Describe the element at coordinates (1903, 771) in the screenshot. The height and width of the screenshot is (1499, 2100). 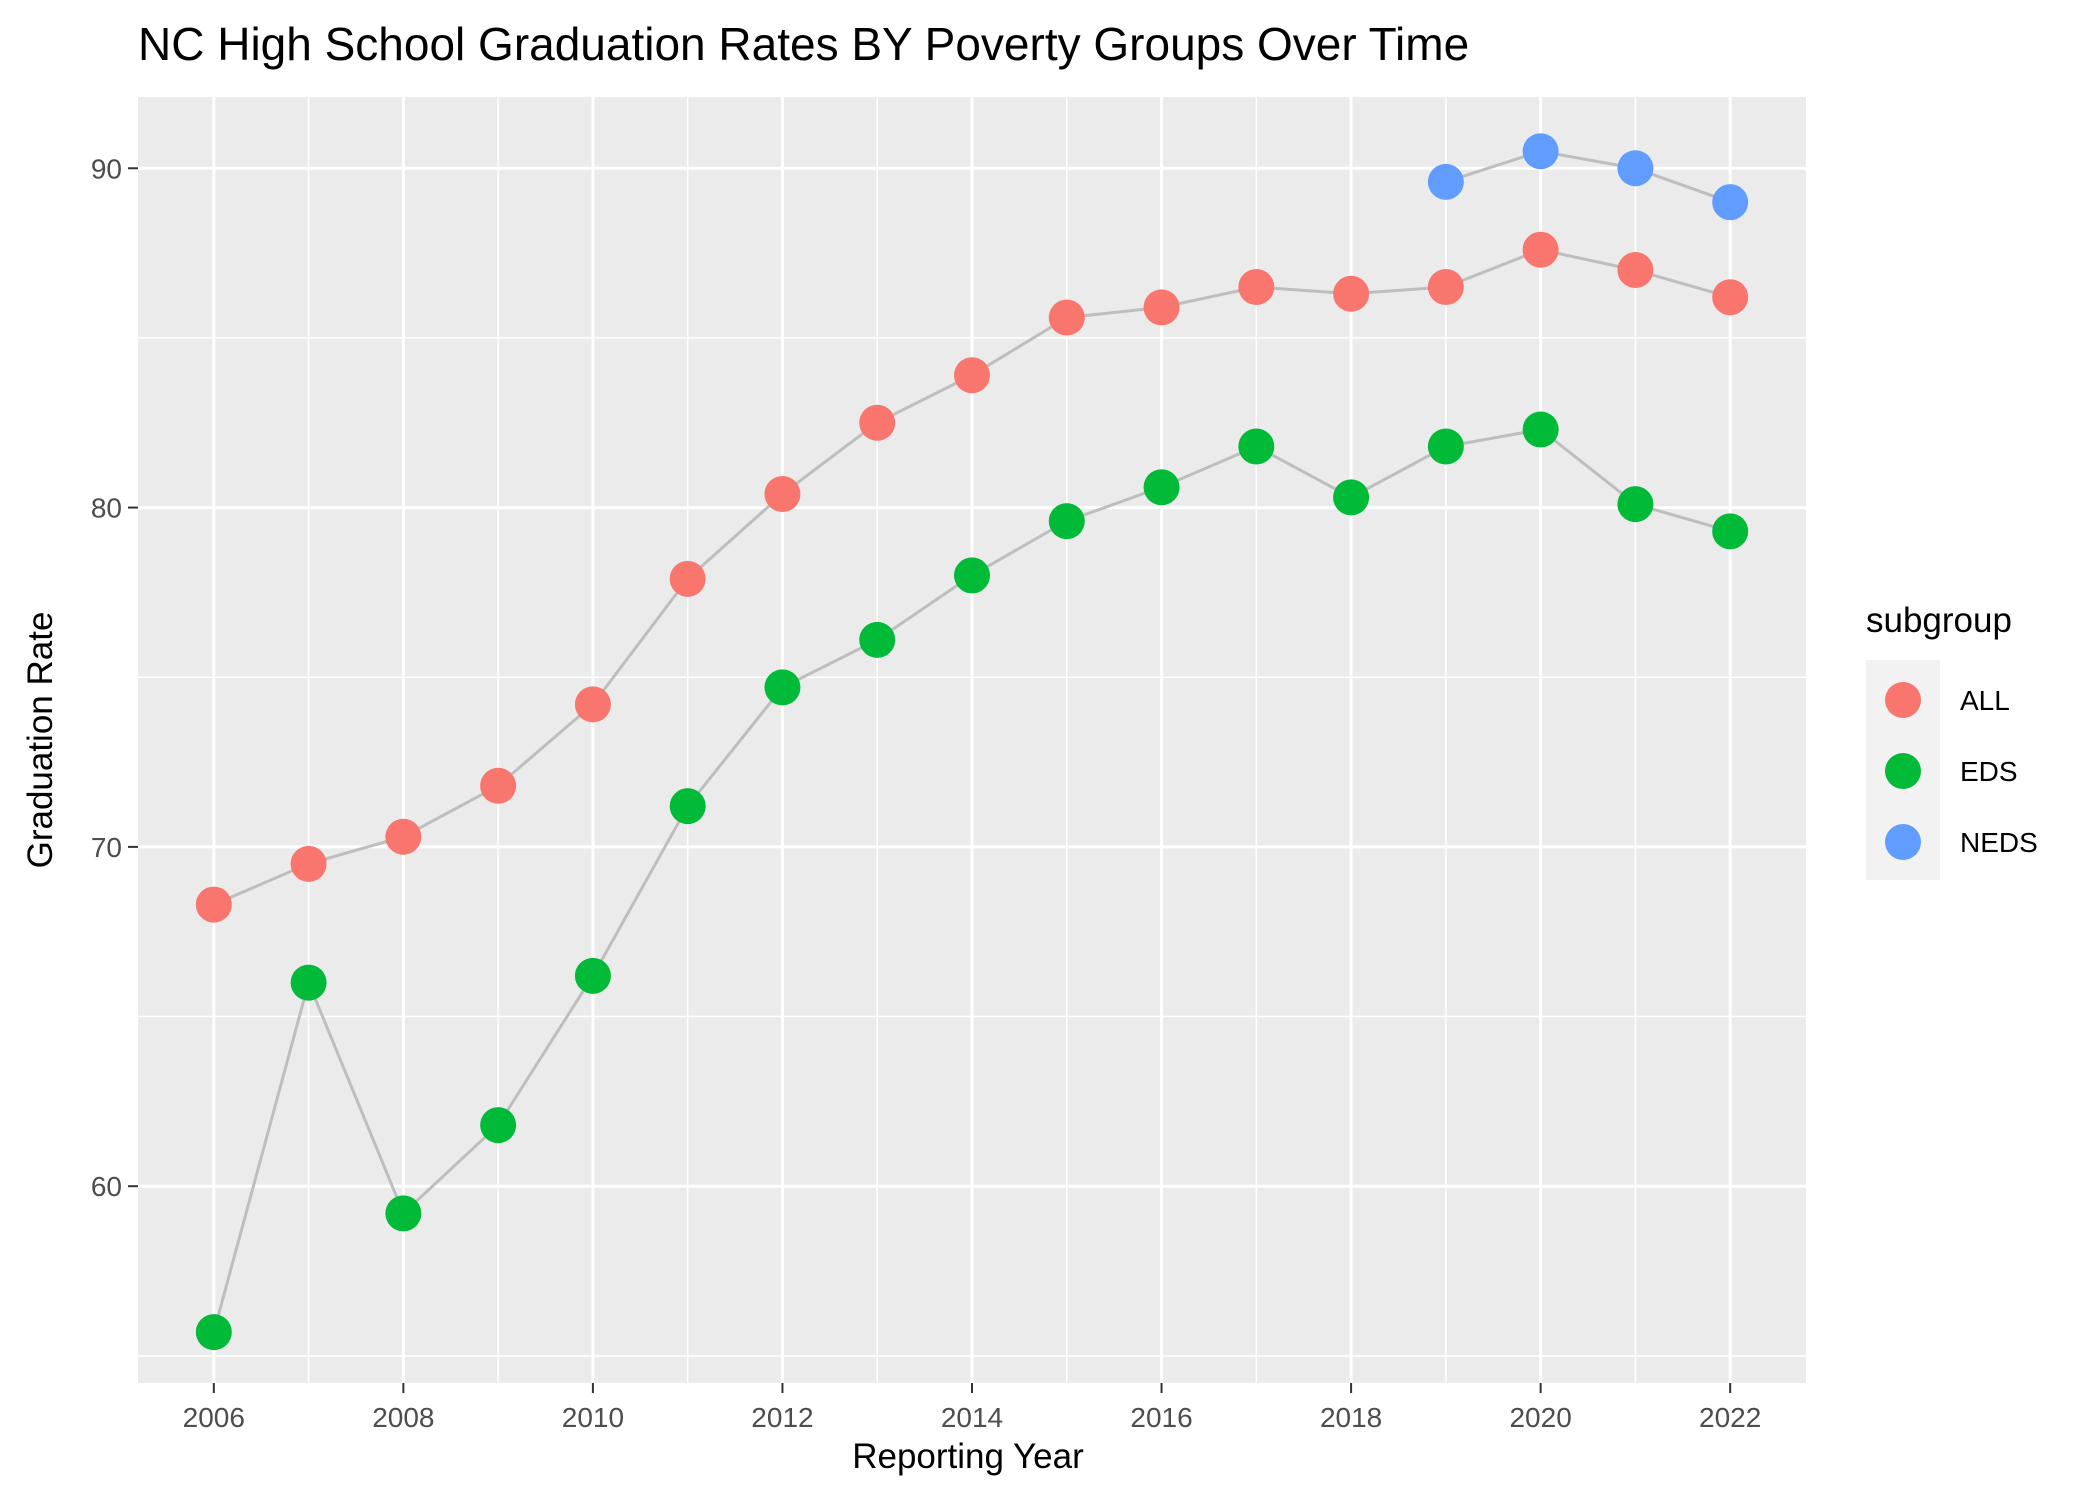
I see `legend-key-eds` at that location.